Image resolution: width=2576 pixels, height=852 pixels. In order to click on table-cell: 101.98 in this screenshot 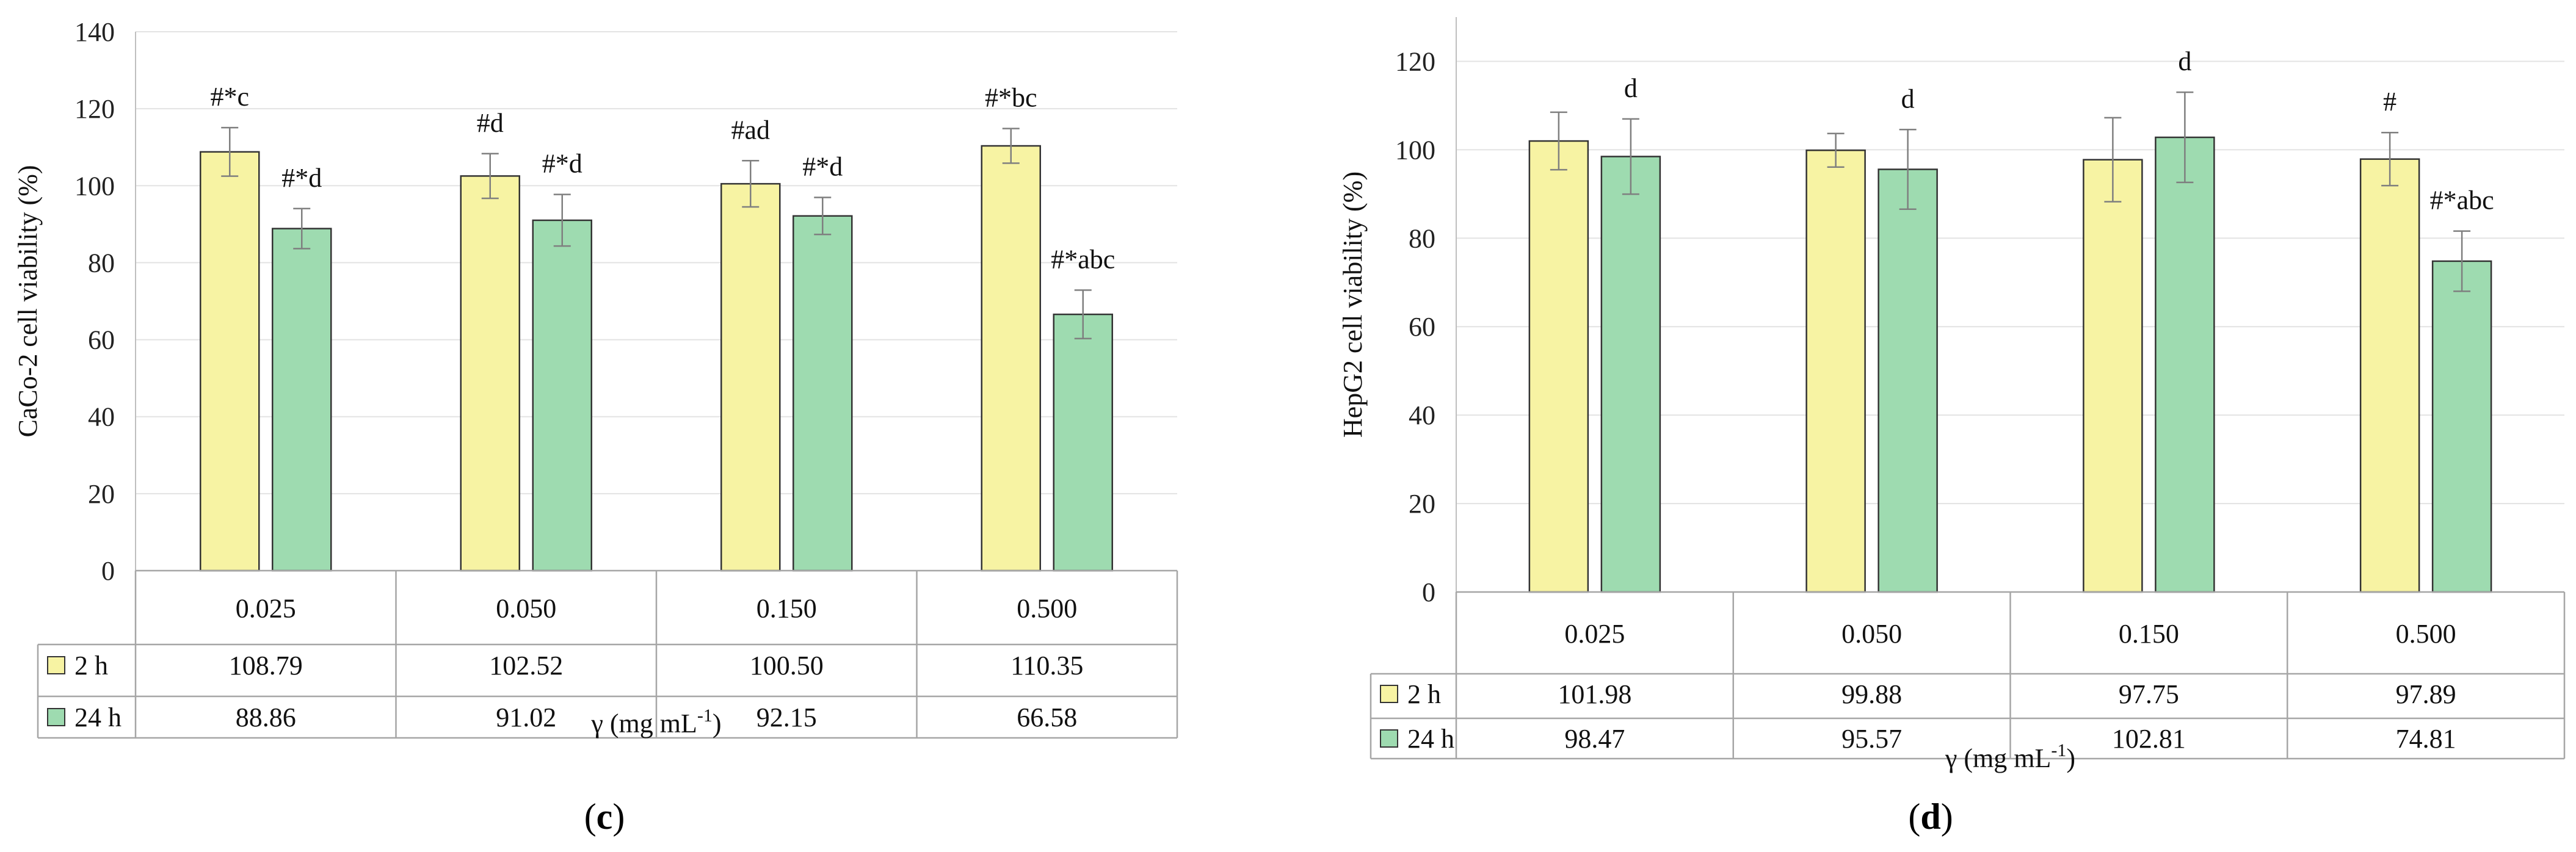, I will do `click(1594, 694)`.